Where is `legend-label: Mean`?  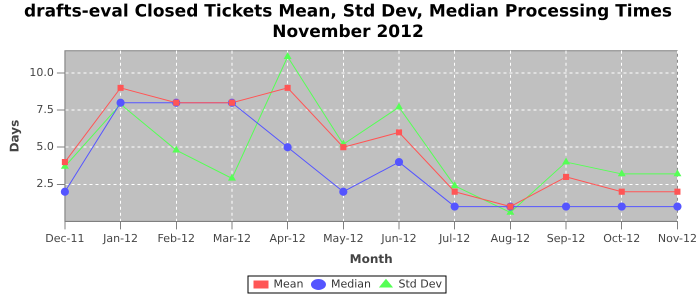
legend-label: Mean is located at coordinates (289, 283).